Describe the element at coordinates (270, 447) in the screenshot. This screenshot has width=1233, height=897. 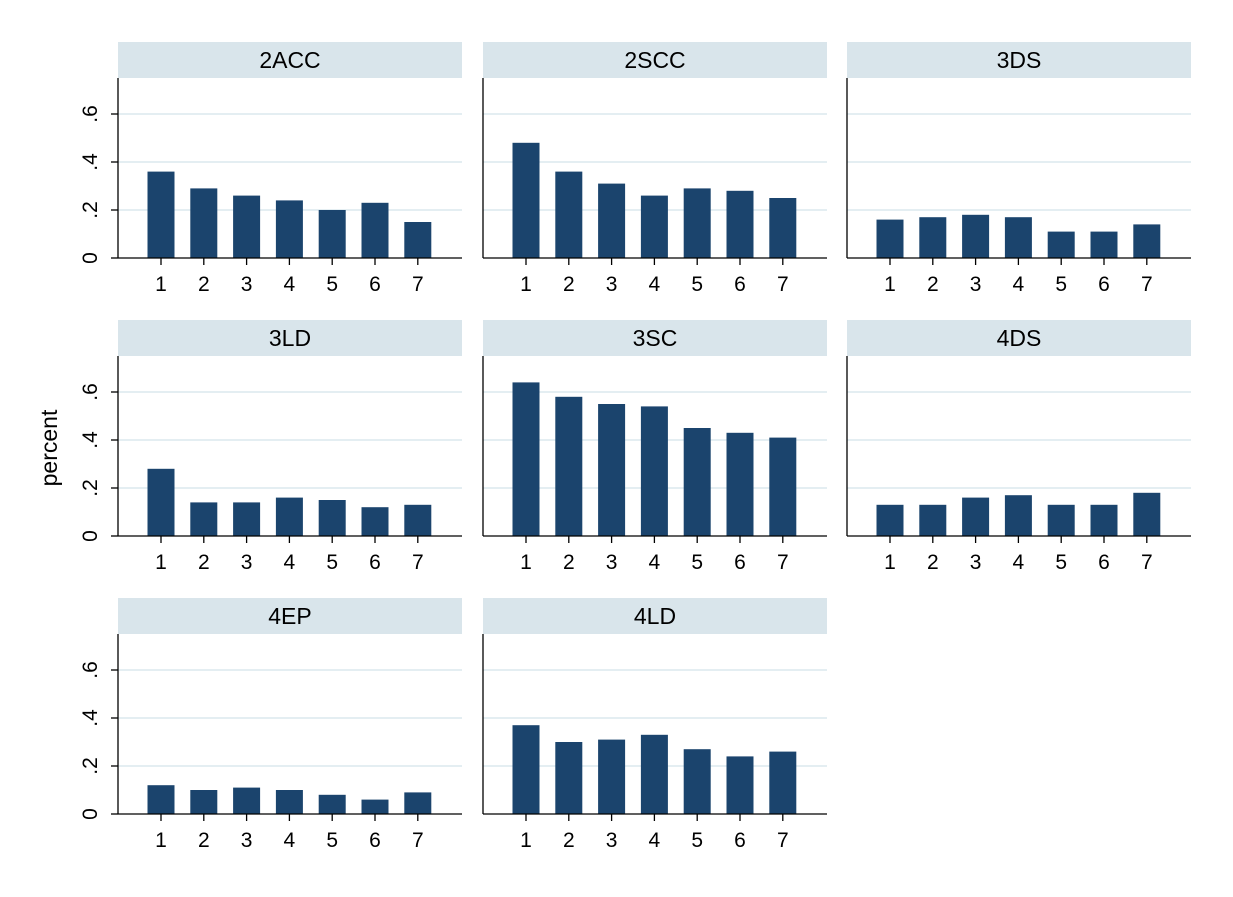
I see `panel-3ld: 3LD 0 .2 .4 .6 1 2 3 4 5 6 7` at that location.